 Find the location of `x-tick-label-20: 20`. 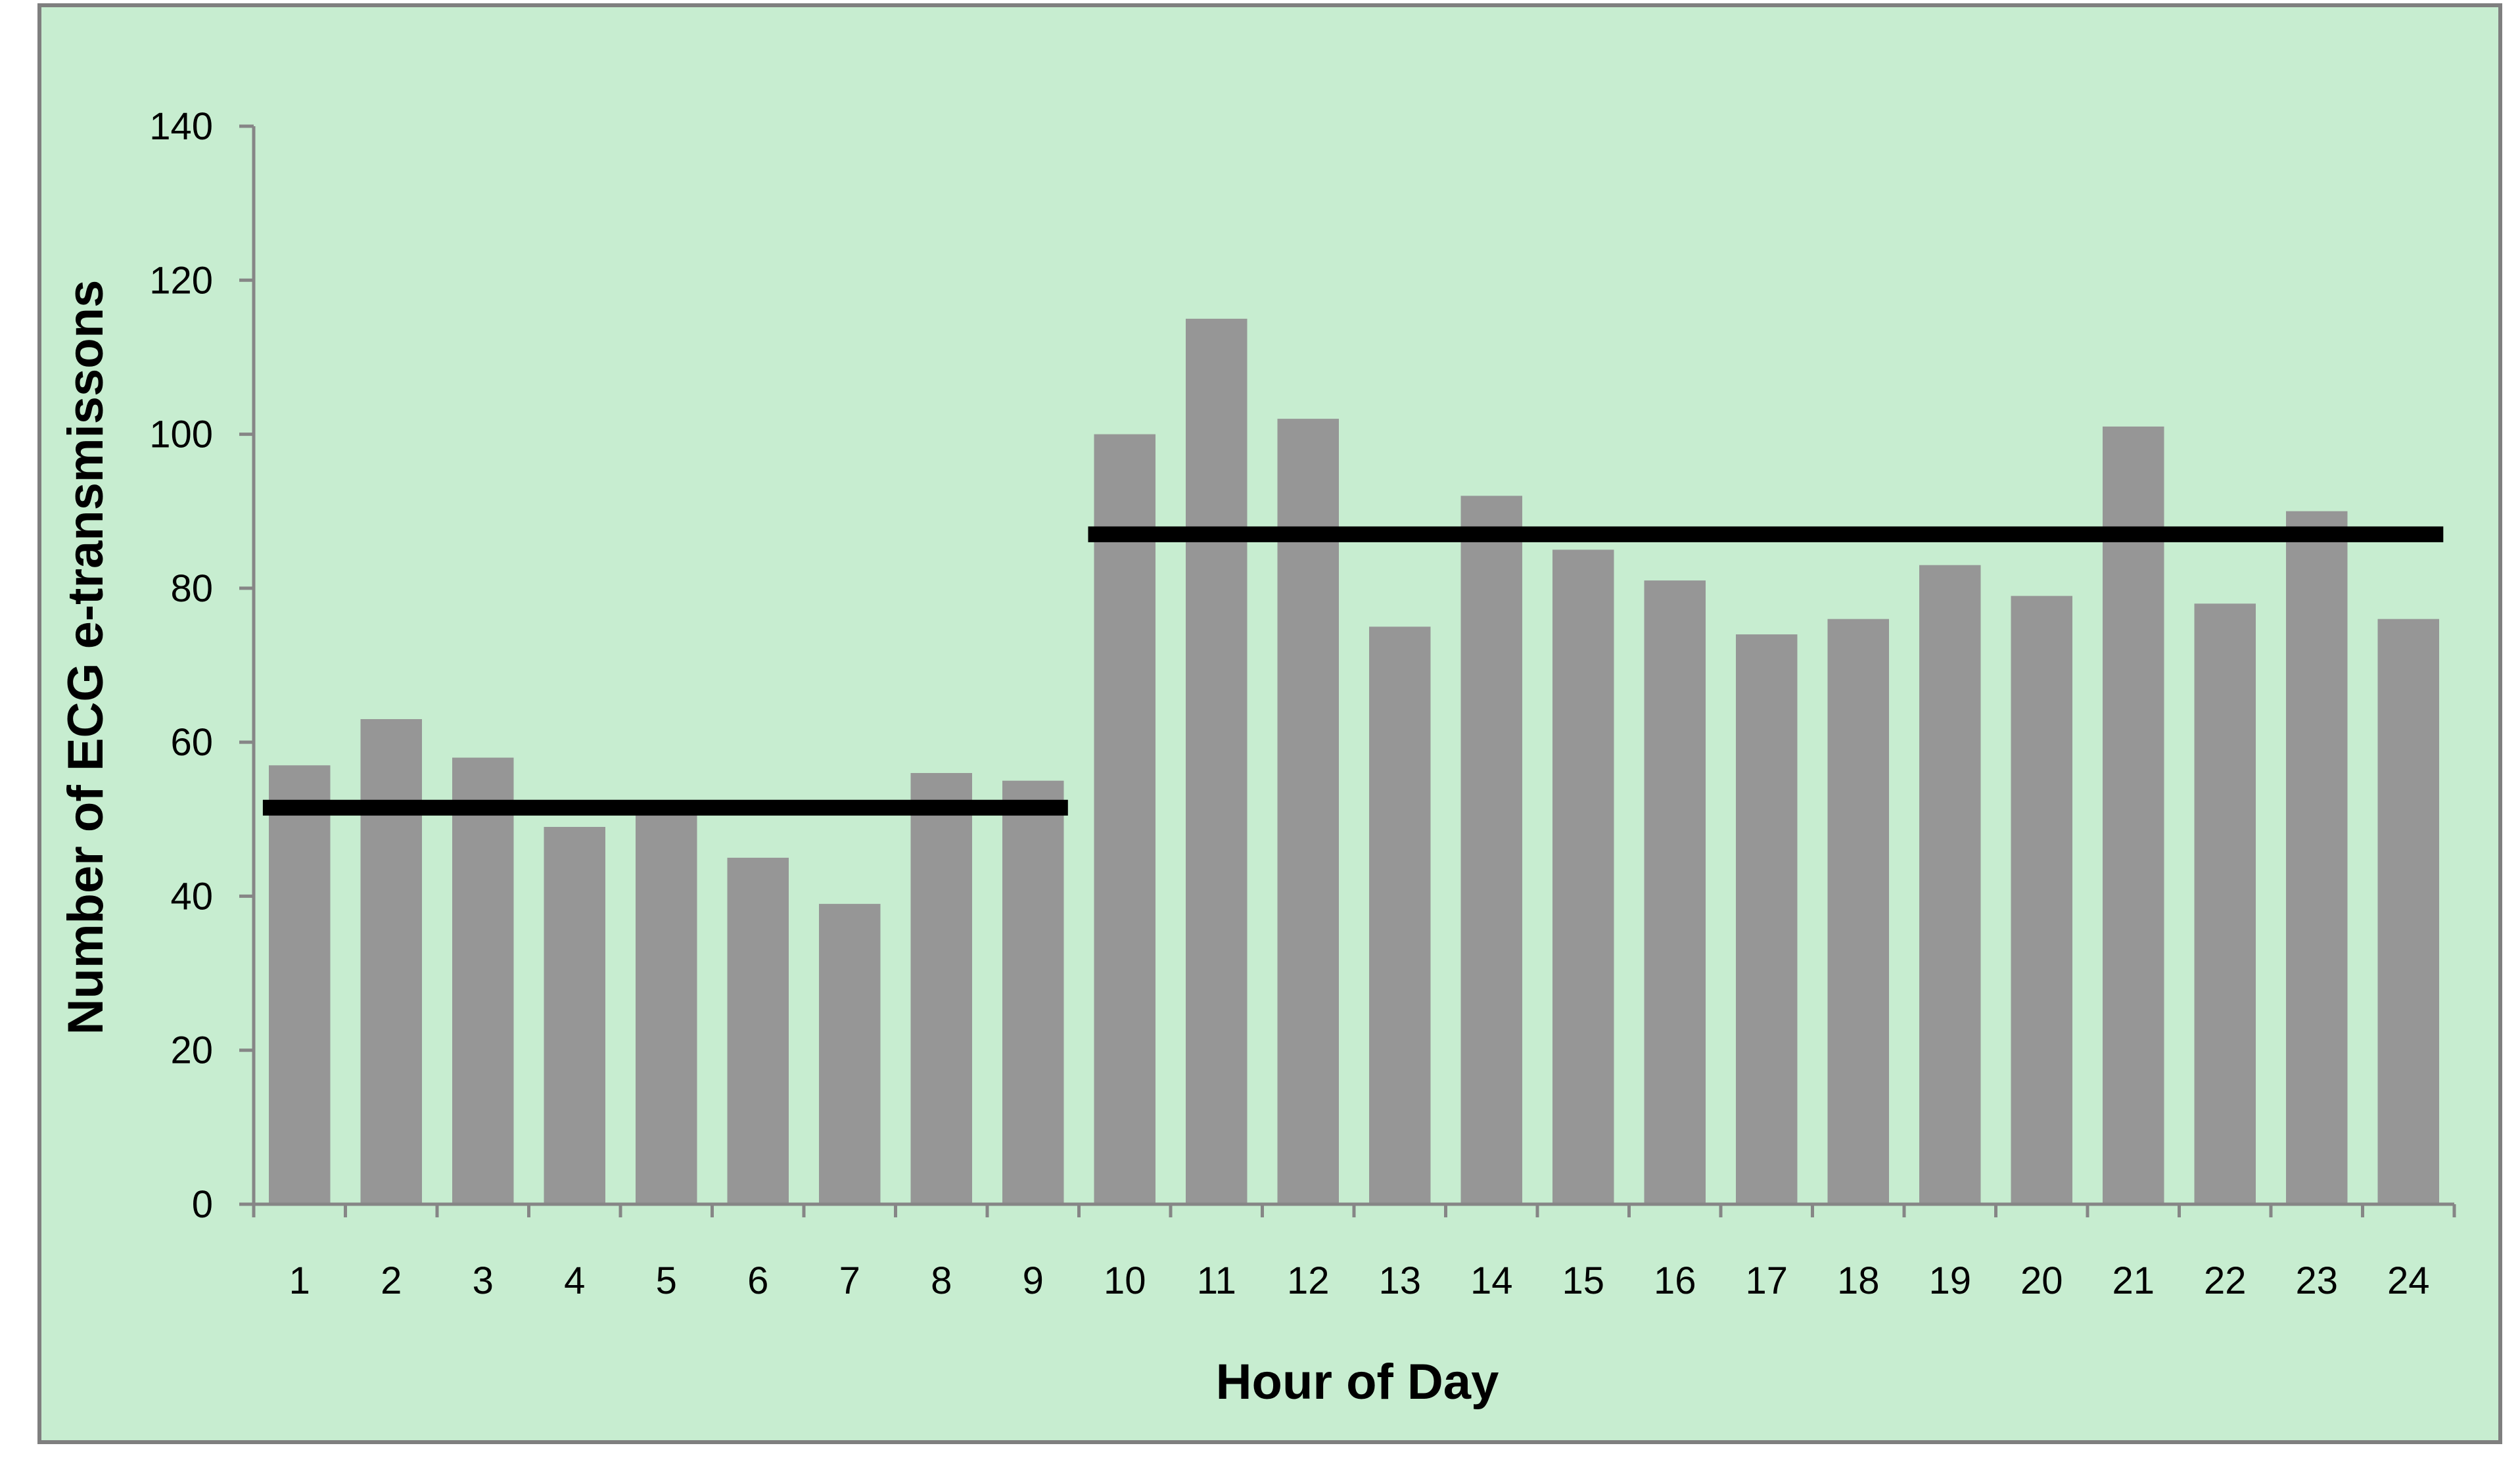

x-tick-label-20: 20 is located at coordinates (2042, 1280).